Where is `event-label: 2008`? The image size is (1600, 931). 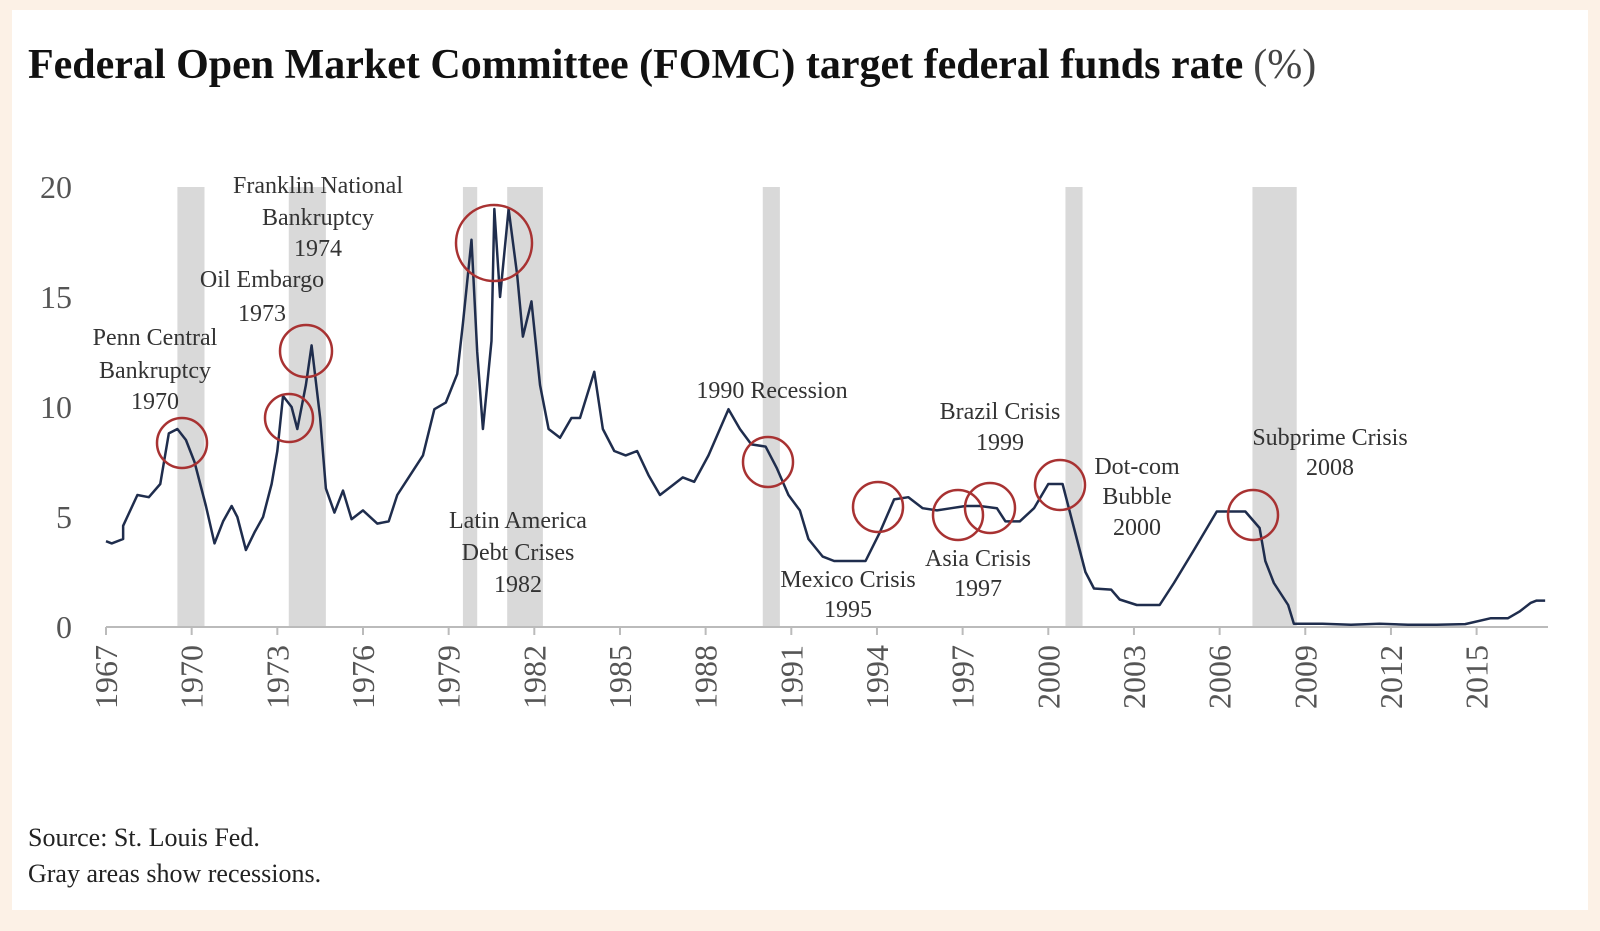
event-label: 2008 is located at coordinates (1330, 468).